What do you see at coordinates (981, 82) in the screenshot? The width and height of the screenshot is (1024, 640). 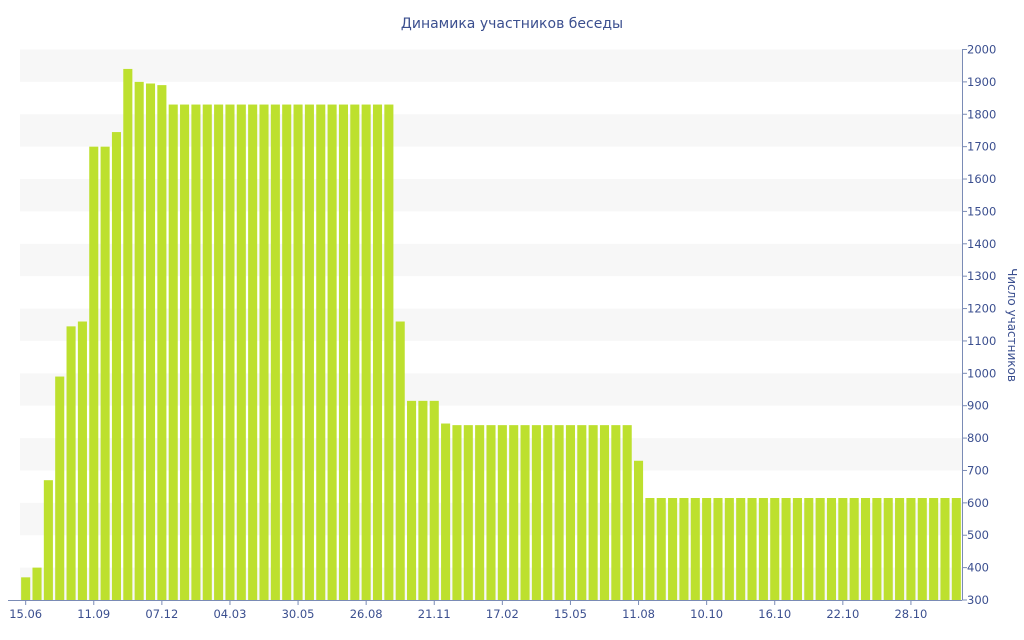 I see `y-tick-label: 1900` at bounding box center [981, 82].